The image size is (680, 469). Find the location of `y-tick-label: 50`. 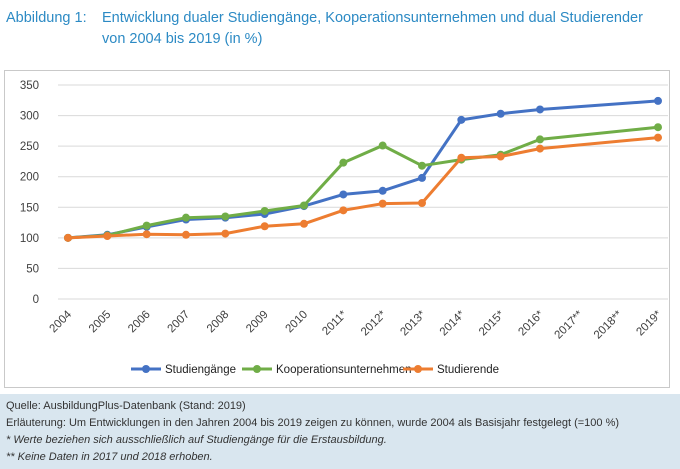

y-tick-label: 50 is located at coordinates (32, 269).